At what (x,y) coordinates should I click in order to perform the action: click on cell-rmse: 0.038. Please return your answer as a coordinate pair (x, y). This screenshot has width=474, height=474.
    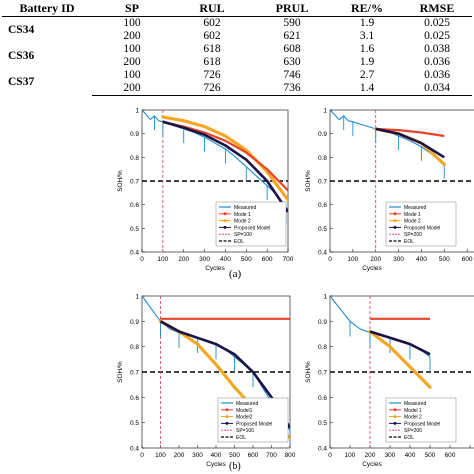
    Looking at the image, I should click on (437, 49).